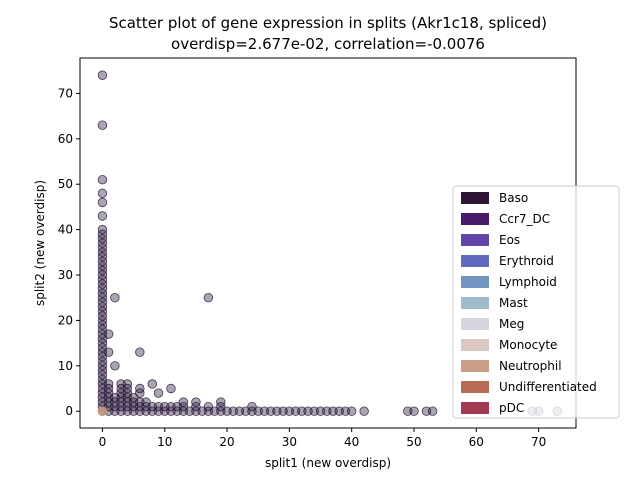 Image resolution: width=640 pixels, height=480 pixels. What do you see at coordinates (69, 252) in the screenshot?
I see `y-axis: 0 10 20 30 40 50 60 70` at bounding box center [69, 252].